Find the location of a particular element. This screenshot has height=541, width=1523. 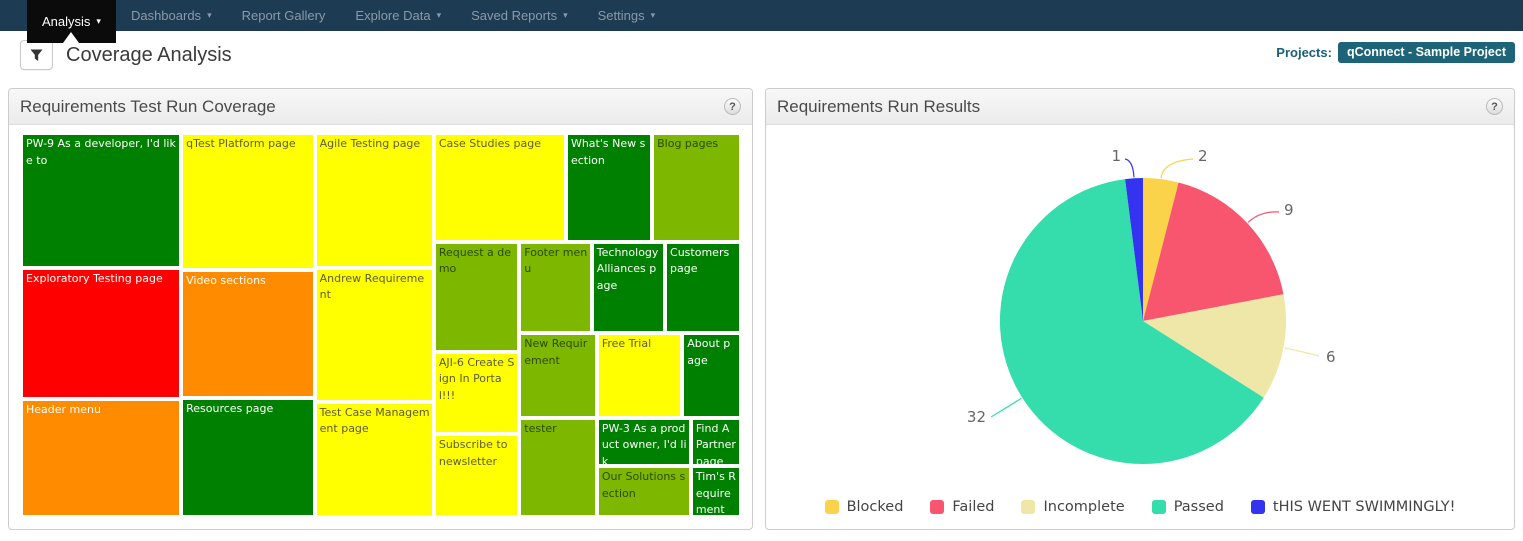

nav-item-label: Dashboards is located at coordinates (166, 15).